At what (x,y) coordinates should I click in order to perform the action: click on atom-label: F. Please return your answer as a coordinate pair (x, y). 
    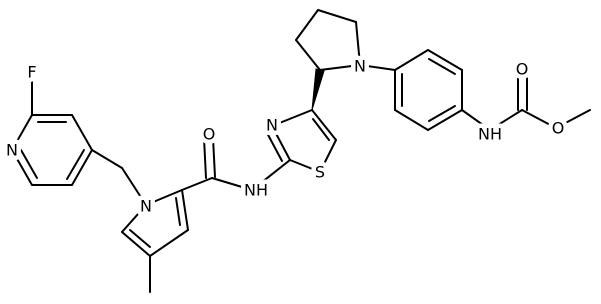
    Looking at the image, I should click on (31, 72).